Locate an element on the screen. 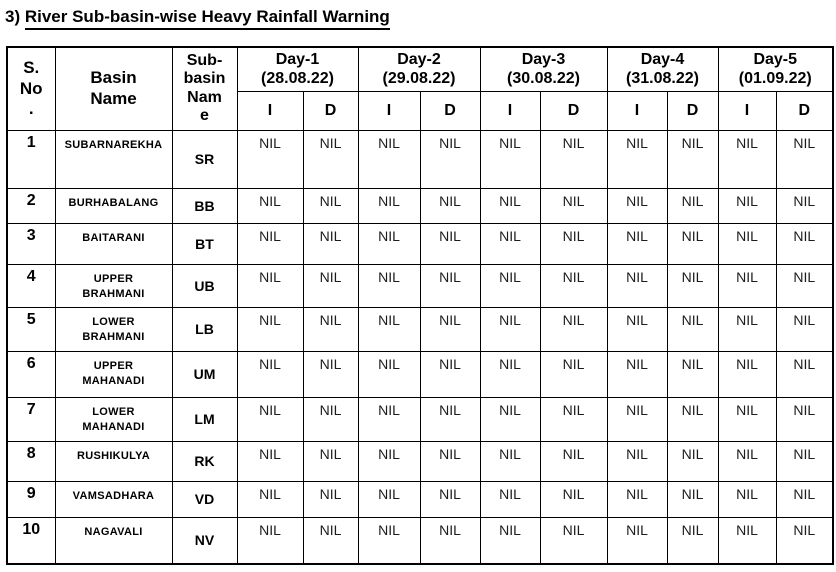 Image resolution: width=836 pixels, height=572 pixels. subcol-header-d-day4: D is located at coordinates (692, 110).